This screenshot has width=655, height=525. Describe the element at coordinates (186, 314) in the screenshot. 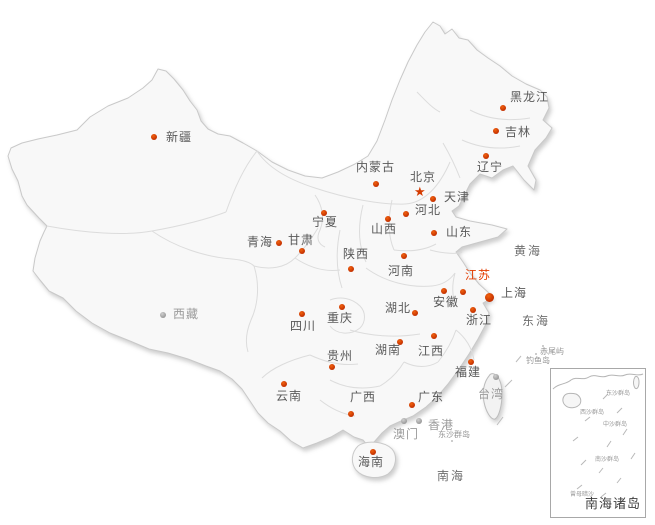

I see `province-label: 西藏` at that location.